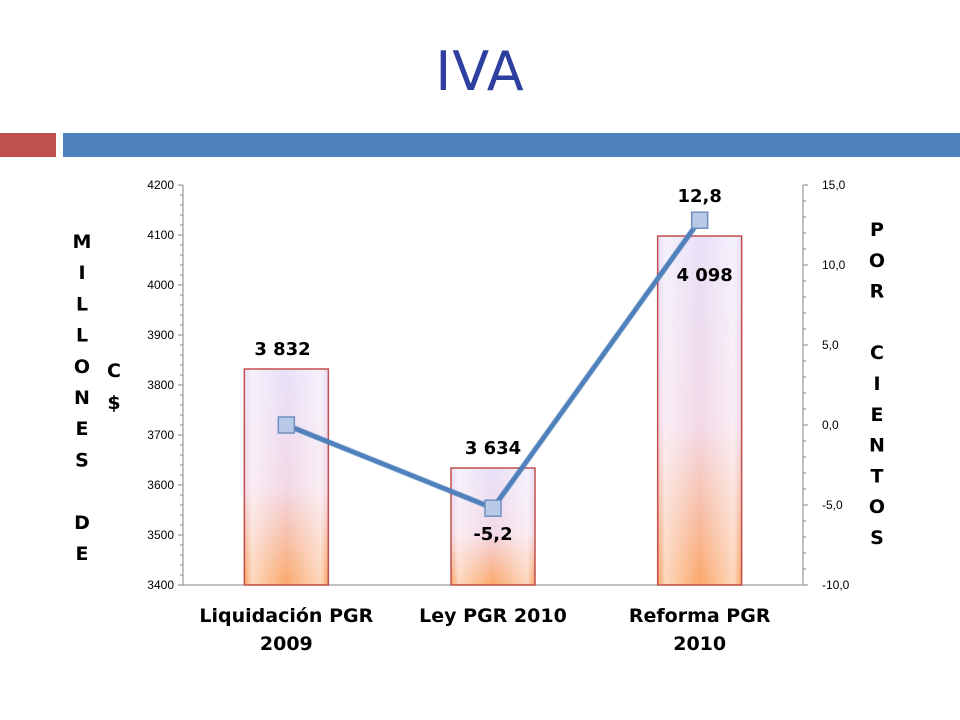 This screenshot has width=960, height=720. I want to click on right-axis-title-letter: N, so click(877, 446).